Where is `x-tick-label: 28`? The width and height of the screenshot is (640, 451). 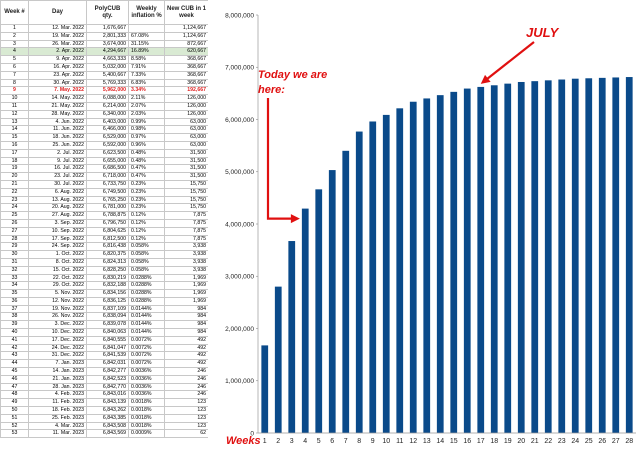
x-tick-label: 28 is located at coordinates (629, 441).